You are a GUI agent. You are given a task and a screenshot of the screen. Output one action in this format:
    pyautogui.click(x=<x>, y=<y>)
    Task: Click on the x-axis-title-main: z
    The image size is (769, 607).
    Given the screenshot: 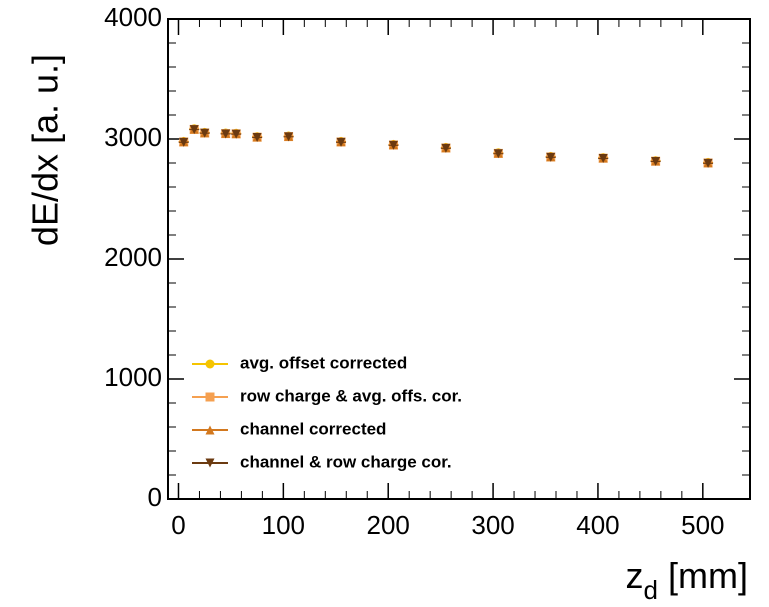 What is the action you would take?
    pyautogui.click(x=635, y=575)
    